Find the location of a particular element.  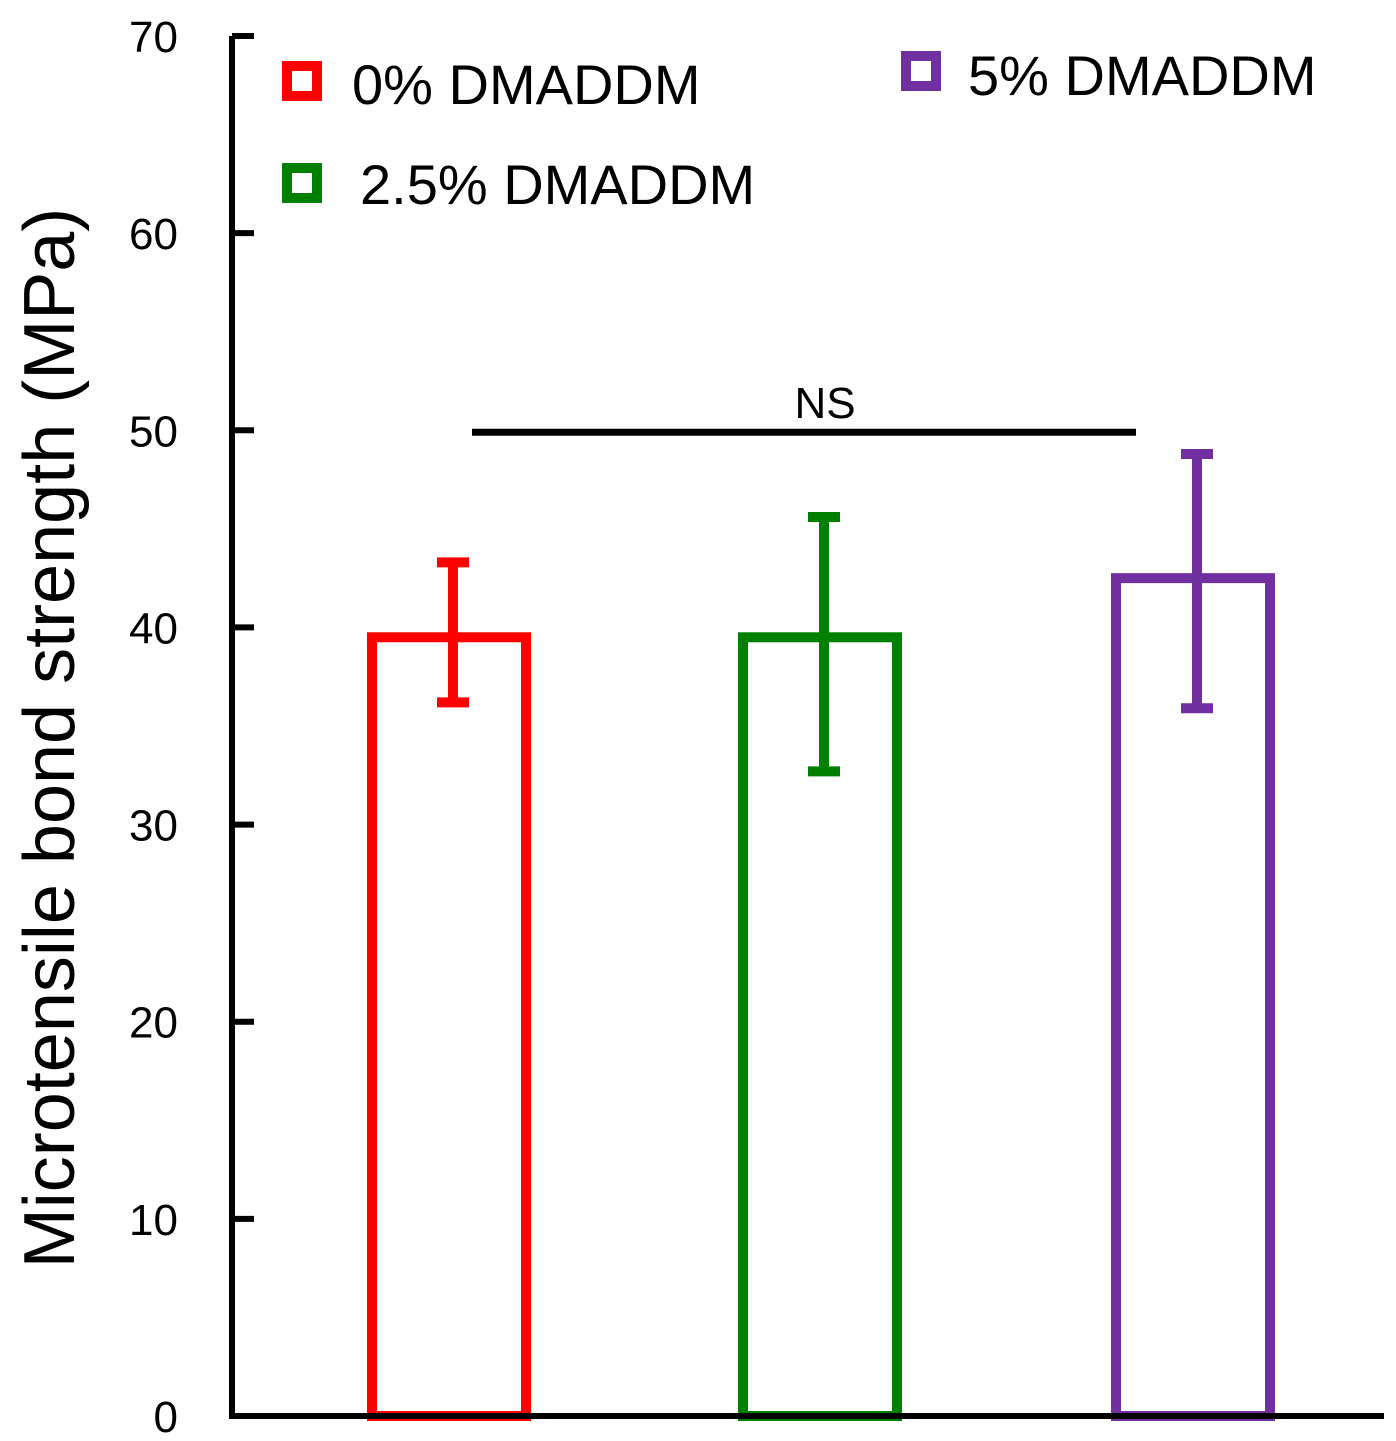

y-tick-label: 70 is located at coordinates (153, 37).